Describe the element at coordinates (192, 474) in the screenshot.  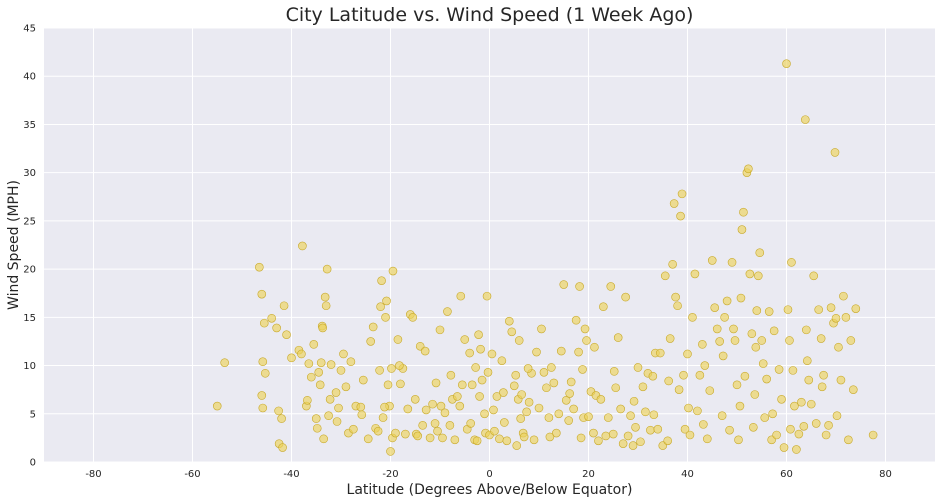
I see `x-tick-label: -60` at that location.